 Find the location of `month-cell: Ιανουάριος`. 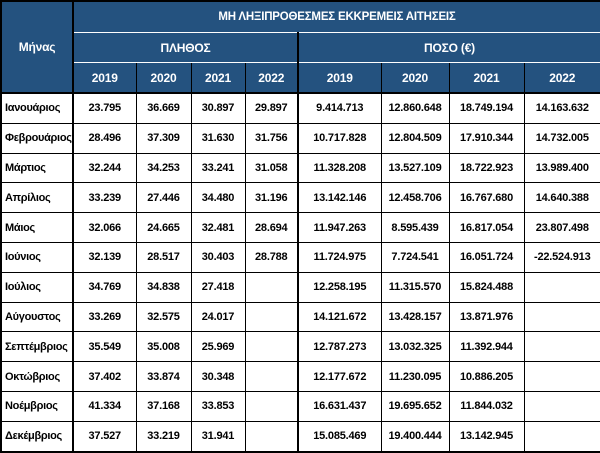

month-cell: Ιανουάριος is located at coordinates (37, 108).